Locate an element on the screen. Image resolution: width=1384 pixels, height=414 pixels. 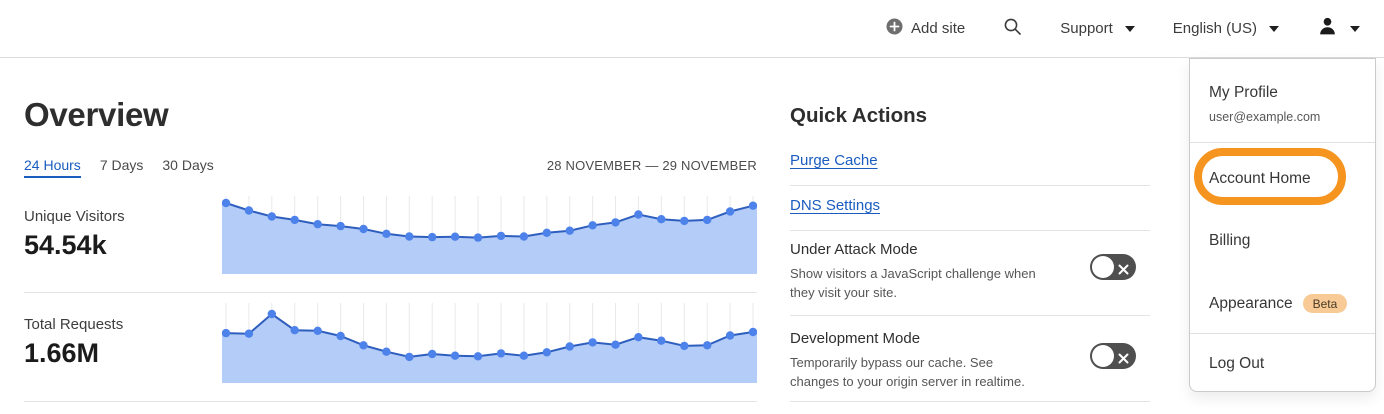
tab-7-days: 7 Days is located at coordinates (121, 165).